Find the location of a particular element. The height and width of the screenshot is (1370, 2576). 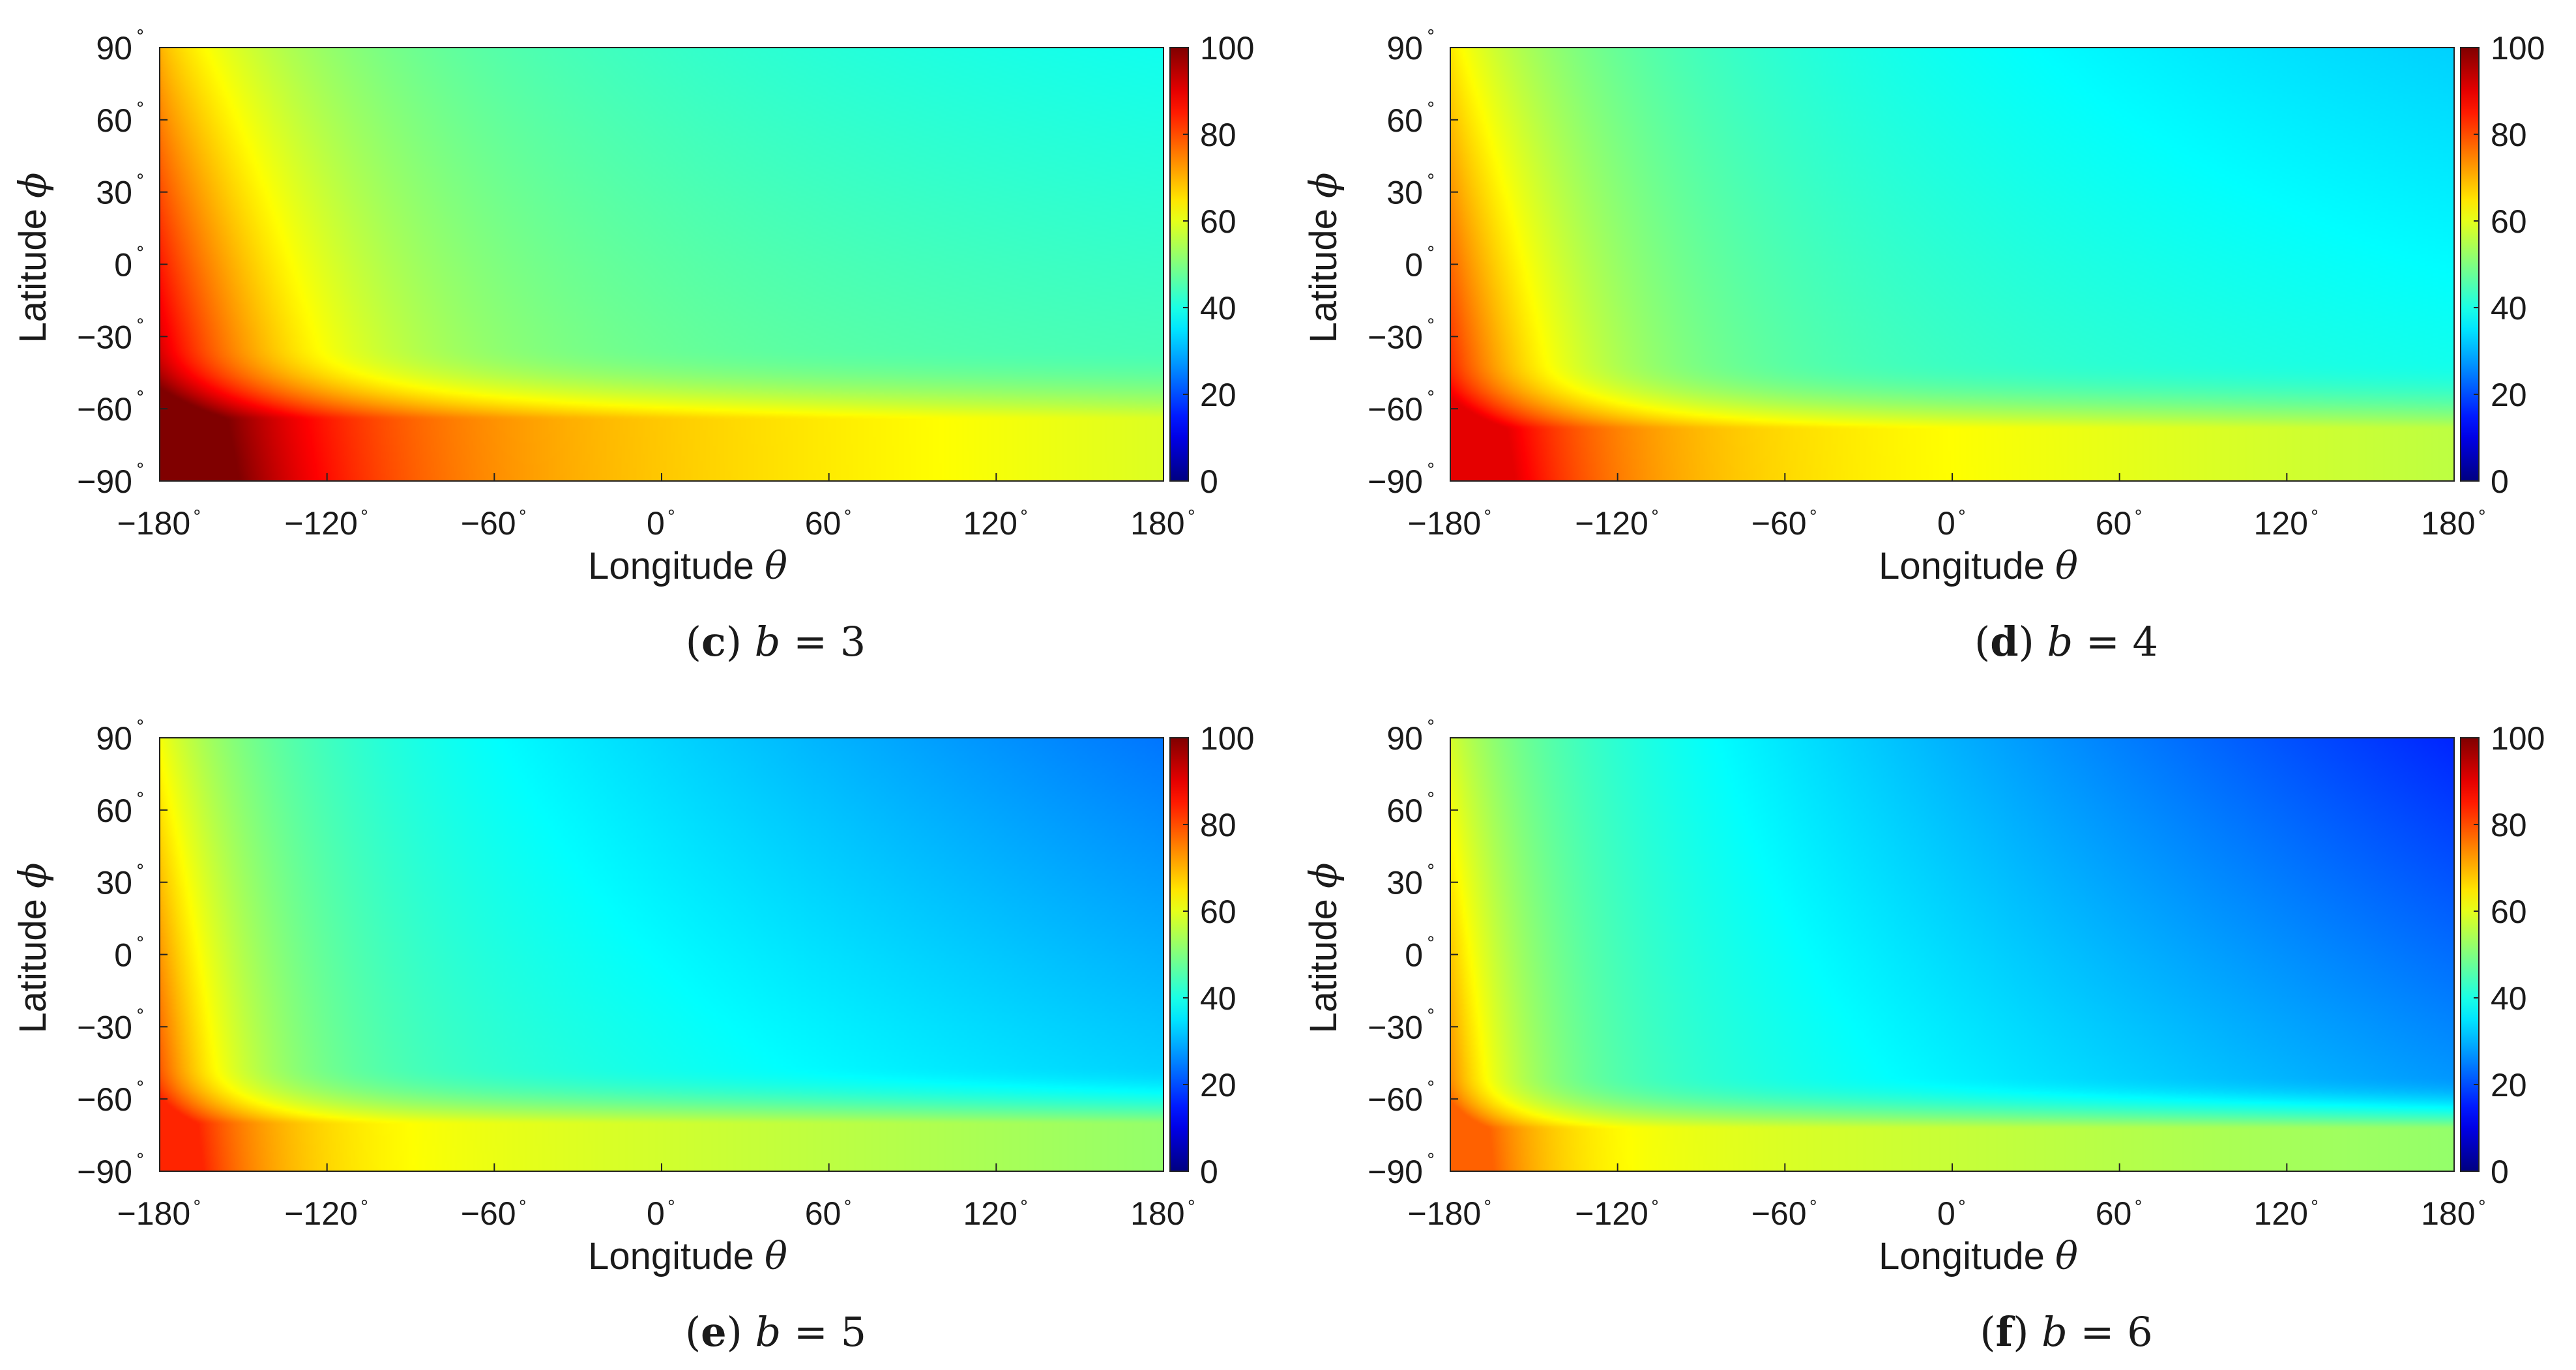

x-tick-value: −60 is located at coordinates (1779, 523).